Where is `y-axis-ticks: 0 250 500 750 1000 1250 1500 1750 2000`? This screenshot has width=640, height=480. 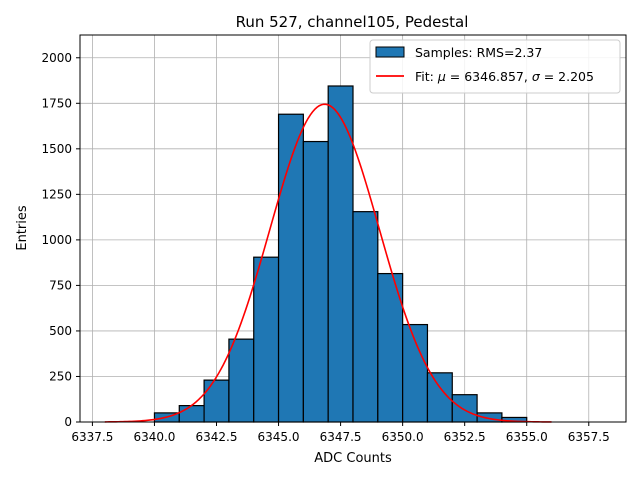
y-axis-ticks: 0 250 500 750 1000 1250 1500 1750 2000 is located at coordinates (60, 240).